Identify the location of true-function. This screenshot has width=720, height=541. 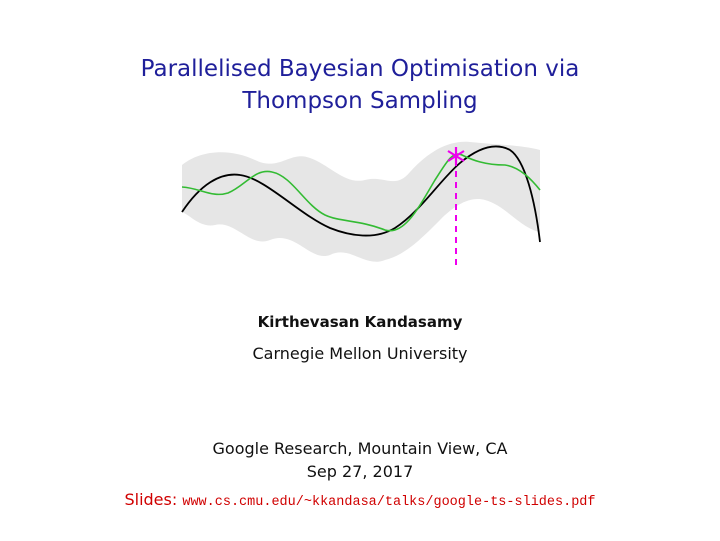
(361, 194).